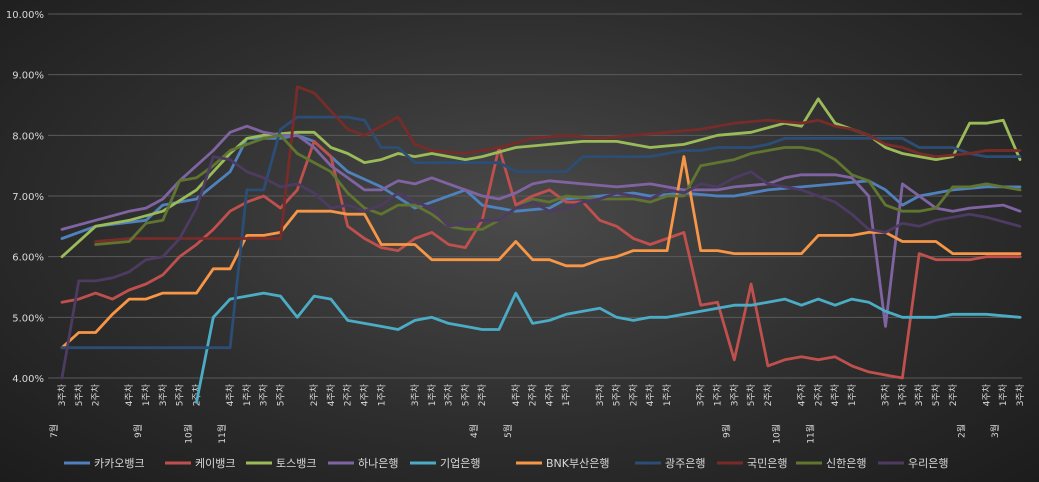 This screenshot has width=1039, height=482. I want to click on y-axis-ticks: 4.00% 5.00% 6.00% 7.00% 8.00% 9.00% 10.00%, so click(25, 197).